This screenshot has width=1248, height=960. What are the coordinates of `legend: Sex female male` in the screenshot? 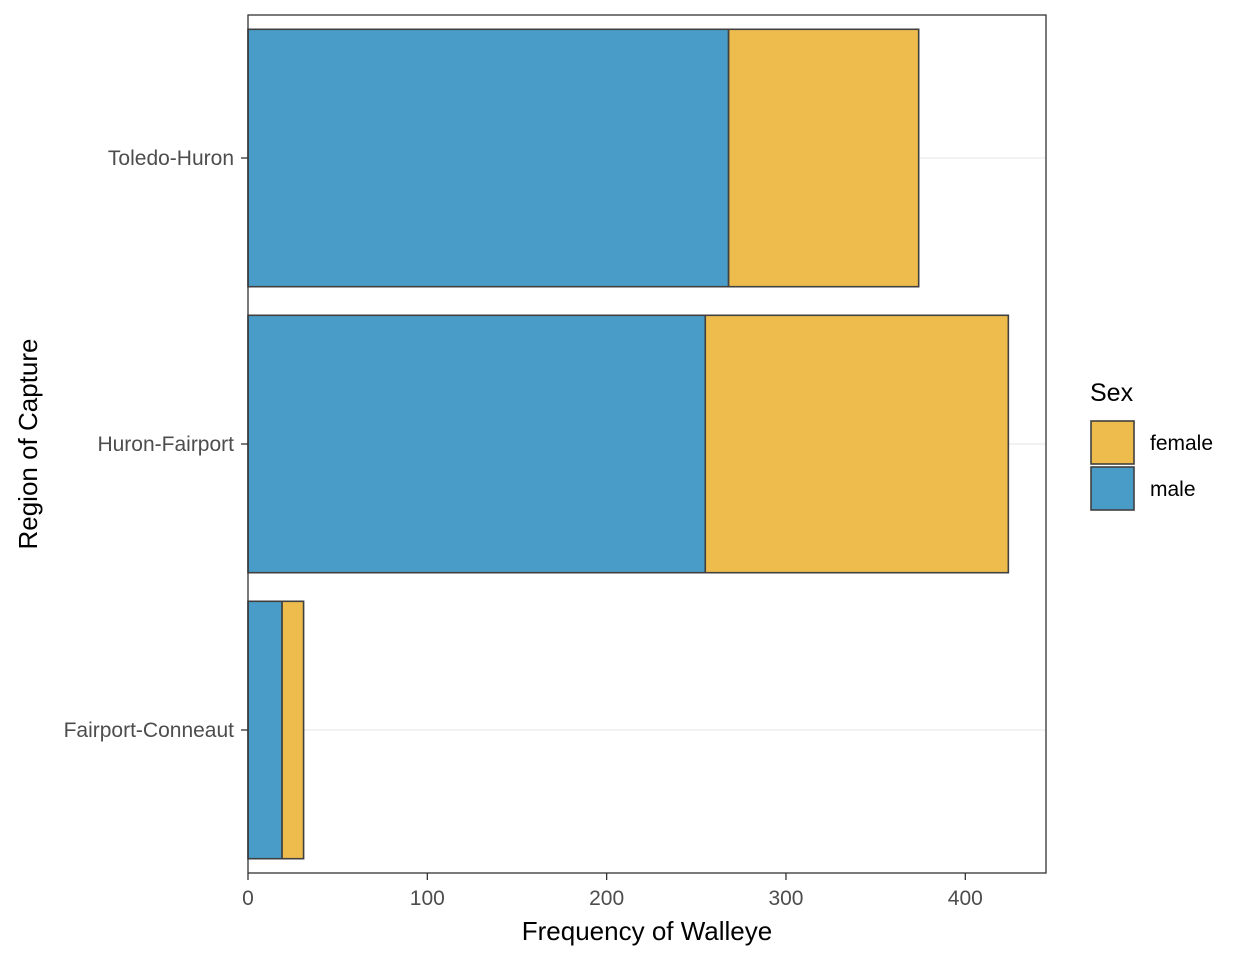 It's located at (1151, 445).